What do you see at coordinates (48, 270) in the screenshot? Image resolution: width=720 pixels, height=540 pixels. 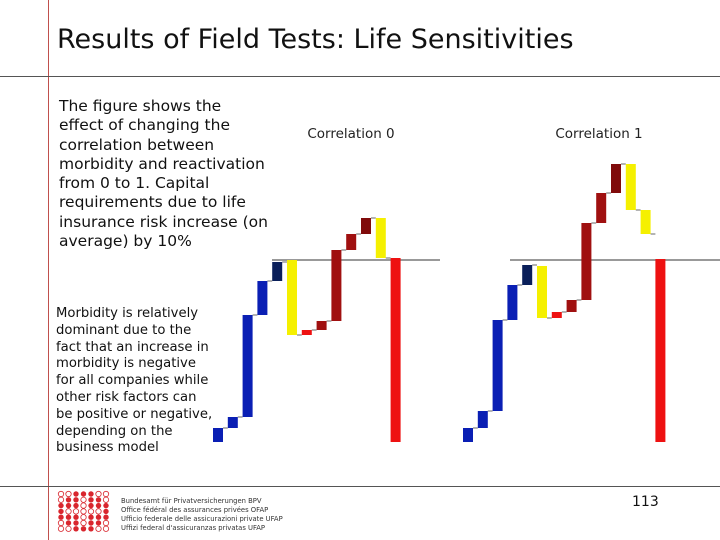 I see `vertical-accent-line` at bounding box center [48, 270].